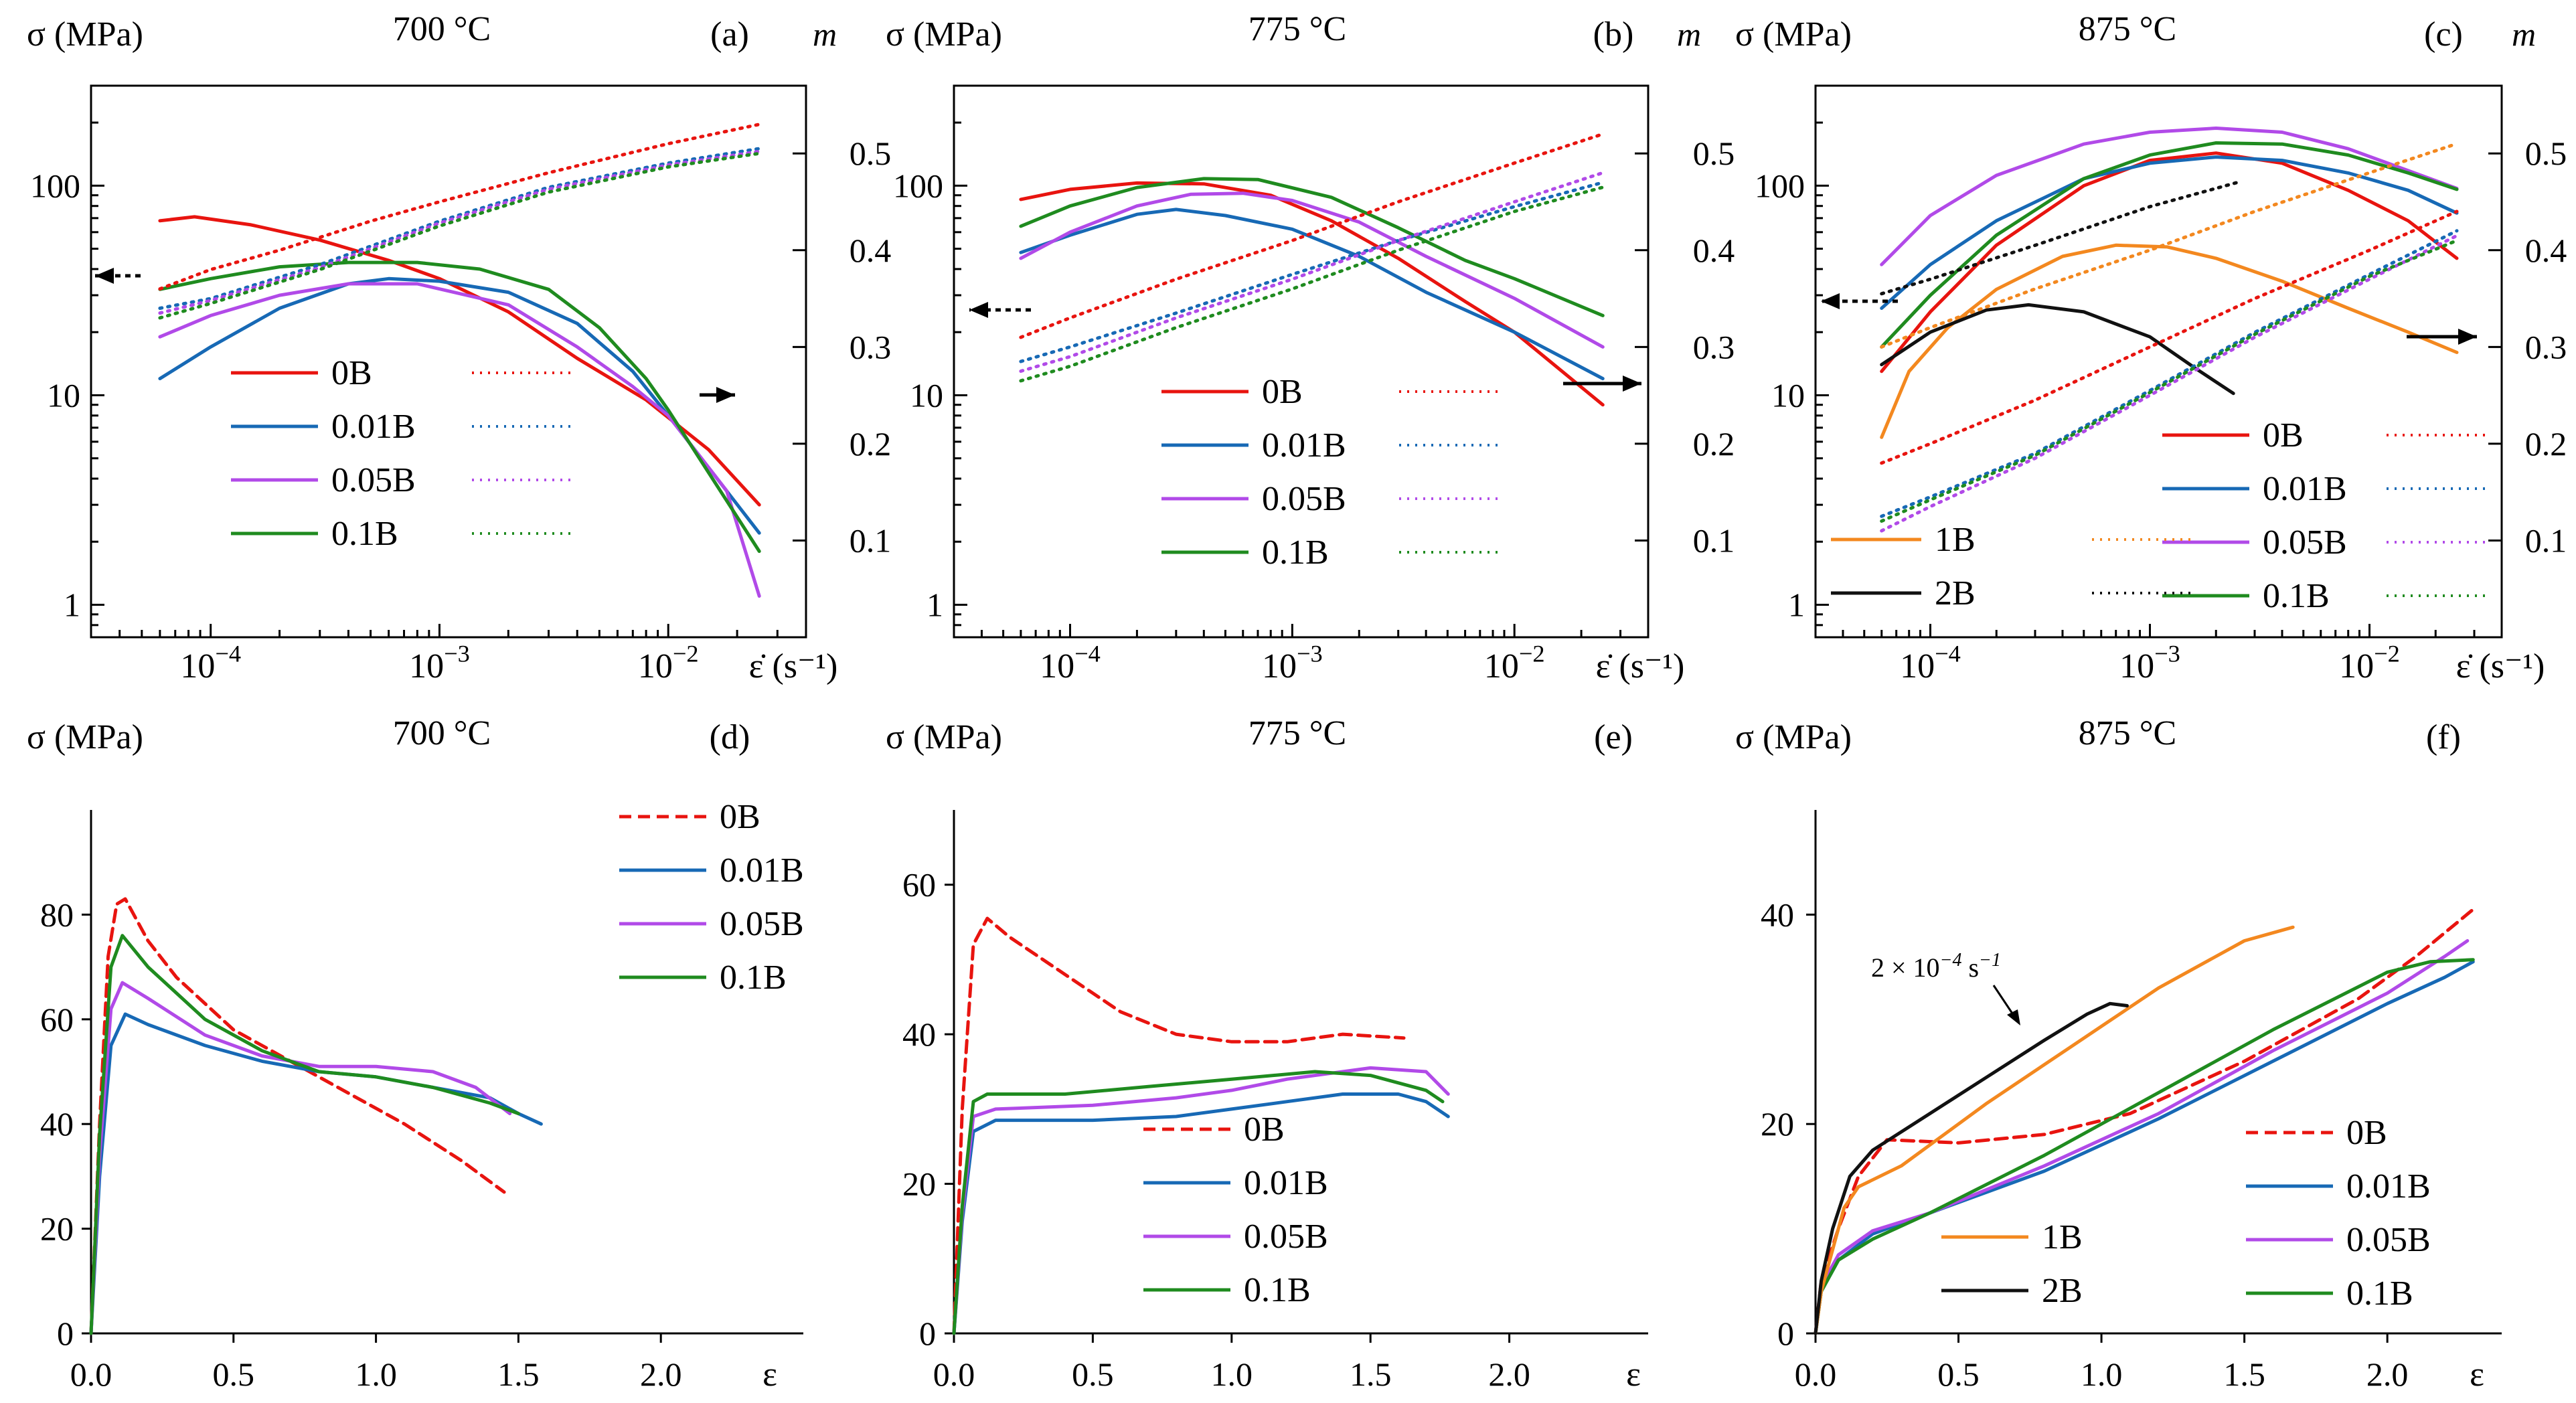 The image size is (2576, 1403). What do you see at coordinates (2546, 153) in the screenshot?
I see `y2-tick-label: 0.5` at bounding box center [2546, 153].